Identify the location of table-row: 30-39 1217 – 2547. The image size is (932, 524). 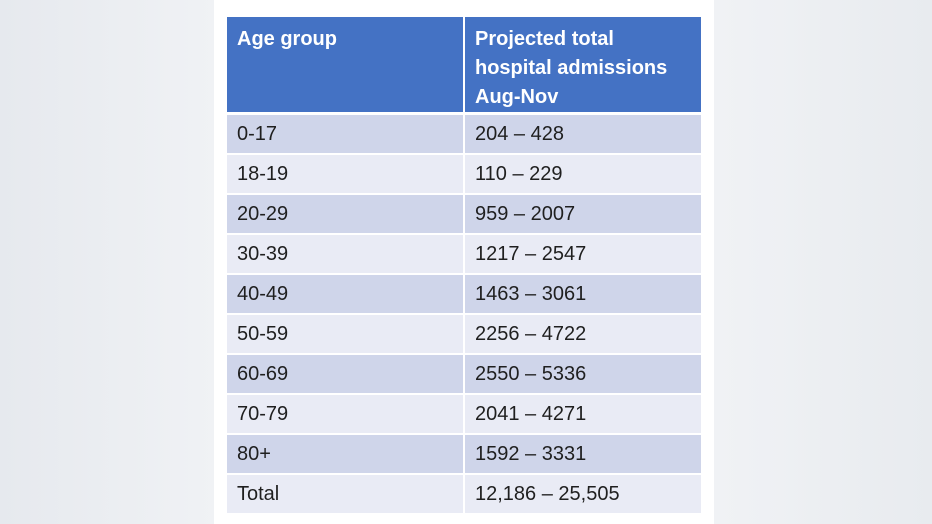
(464, 254).